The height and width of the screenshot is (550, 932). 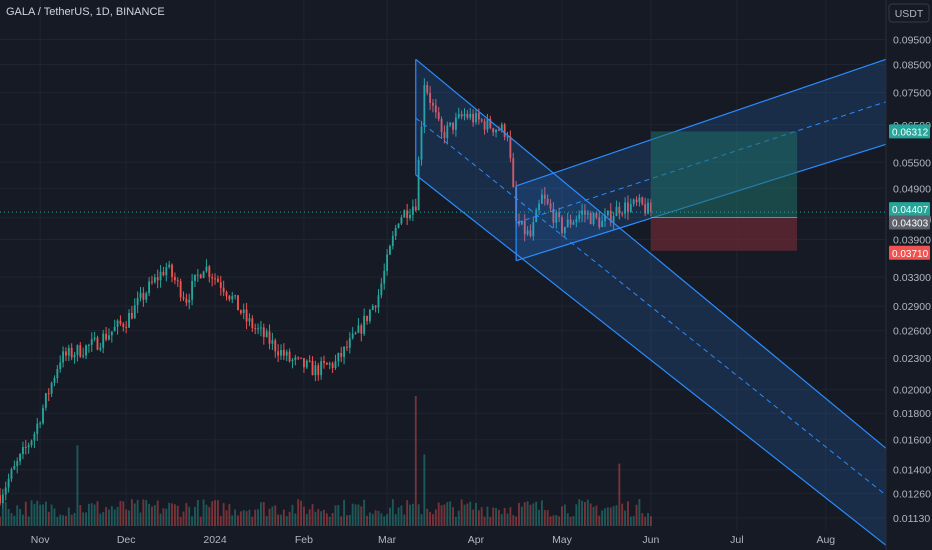 What do you see at coordinates (304, 540) in the screenshot?
I see `time-tick-label: Feb` at bounding box center [304, 540].